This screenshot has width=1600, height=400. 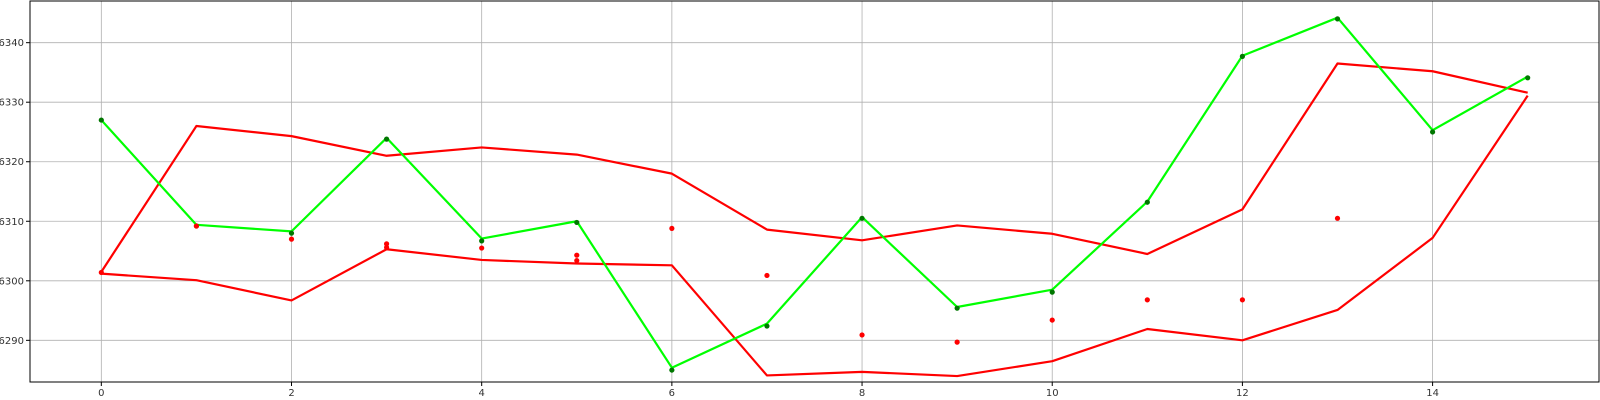 I want to click on x-tick-label: 4, so click(x=481, y=393).